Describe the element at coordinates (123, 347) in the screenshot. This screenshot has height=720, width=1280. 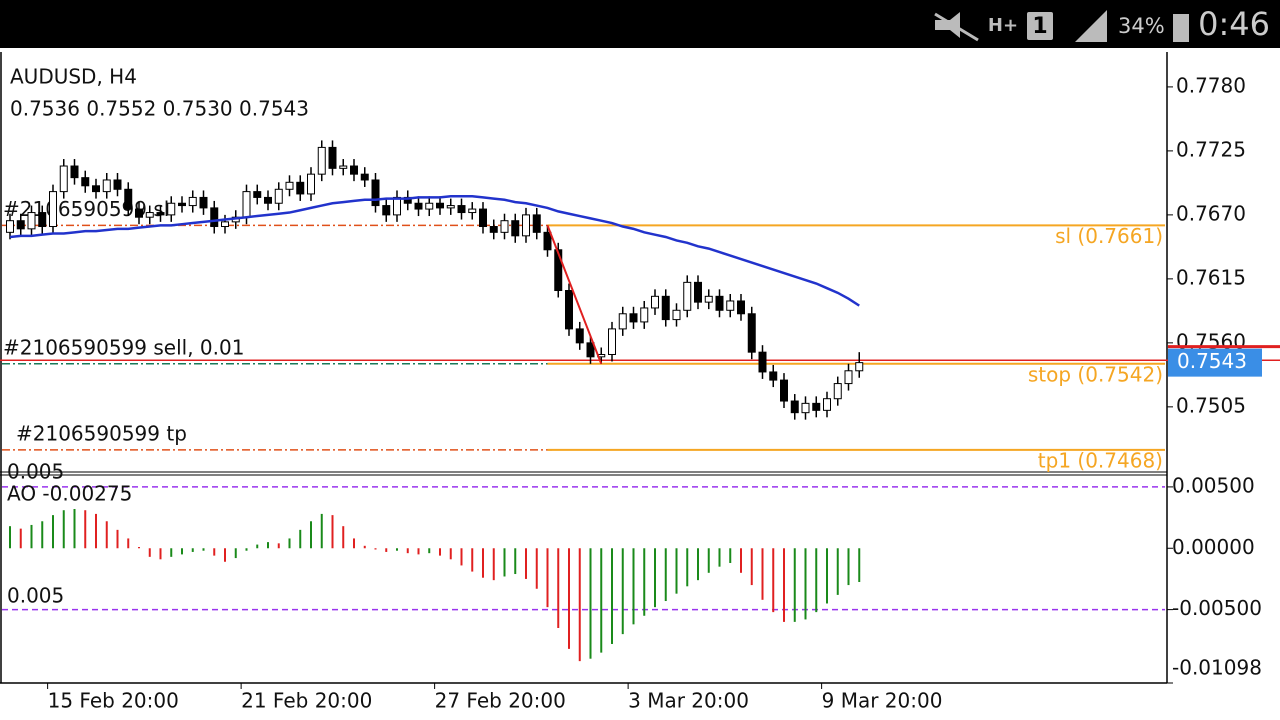
I see `order-label: #2106590599 sell, 0.01` at that location.